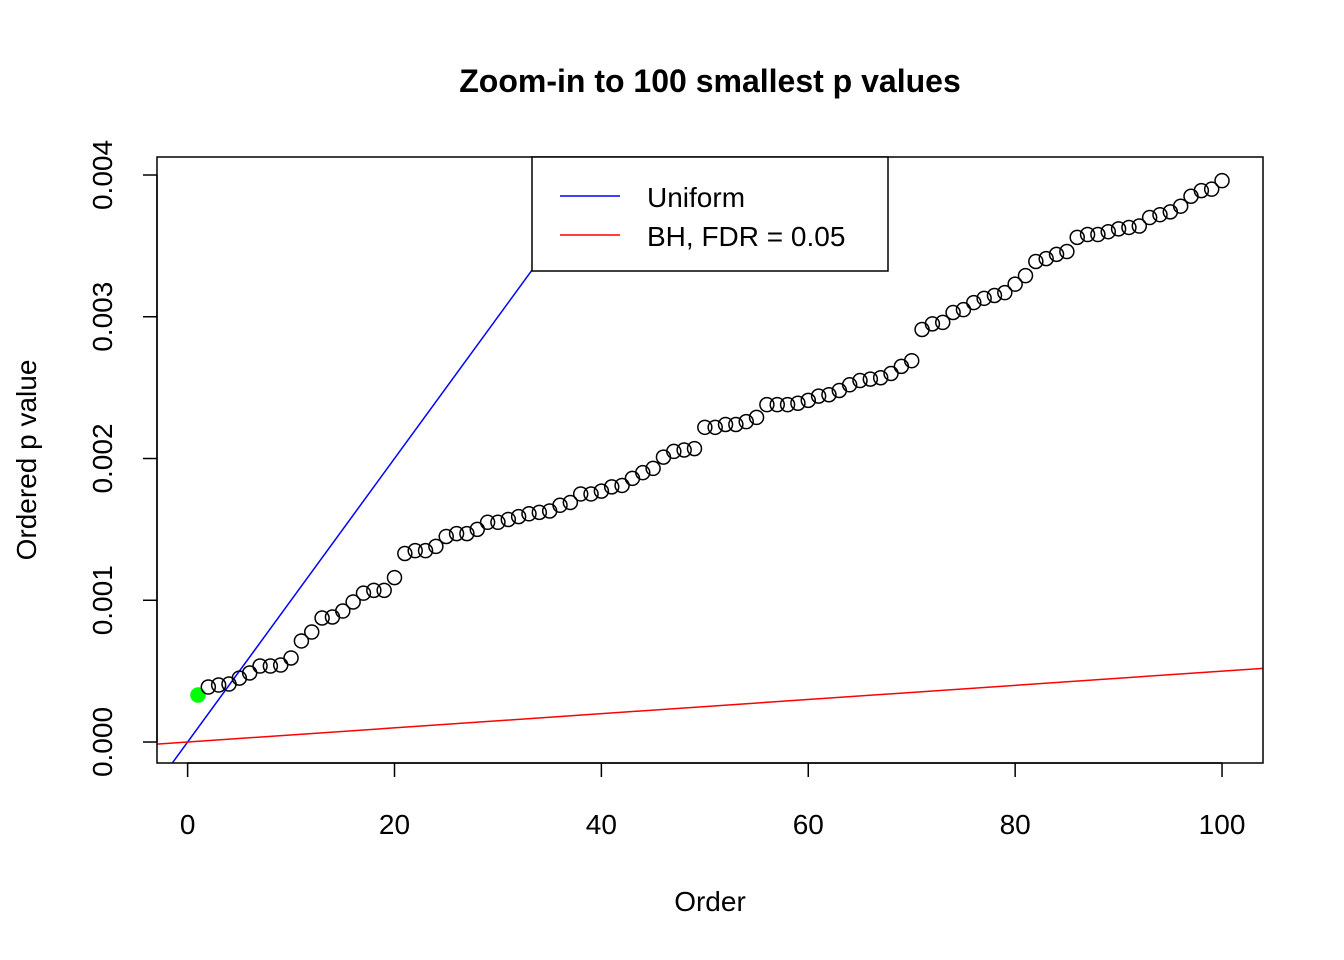  I want to click on y-tick-label: 0.002, so click(102, 458).